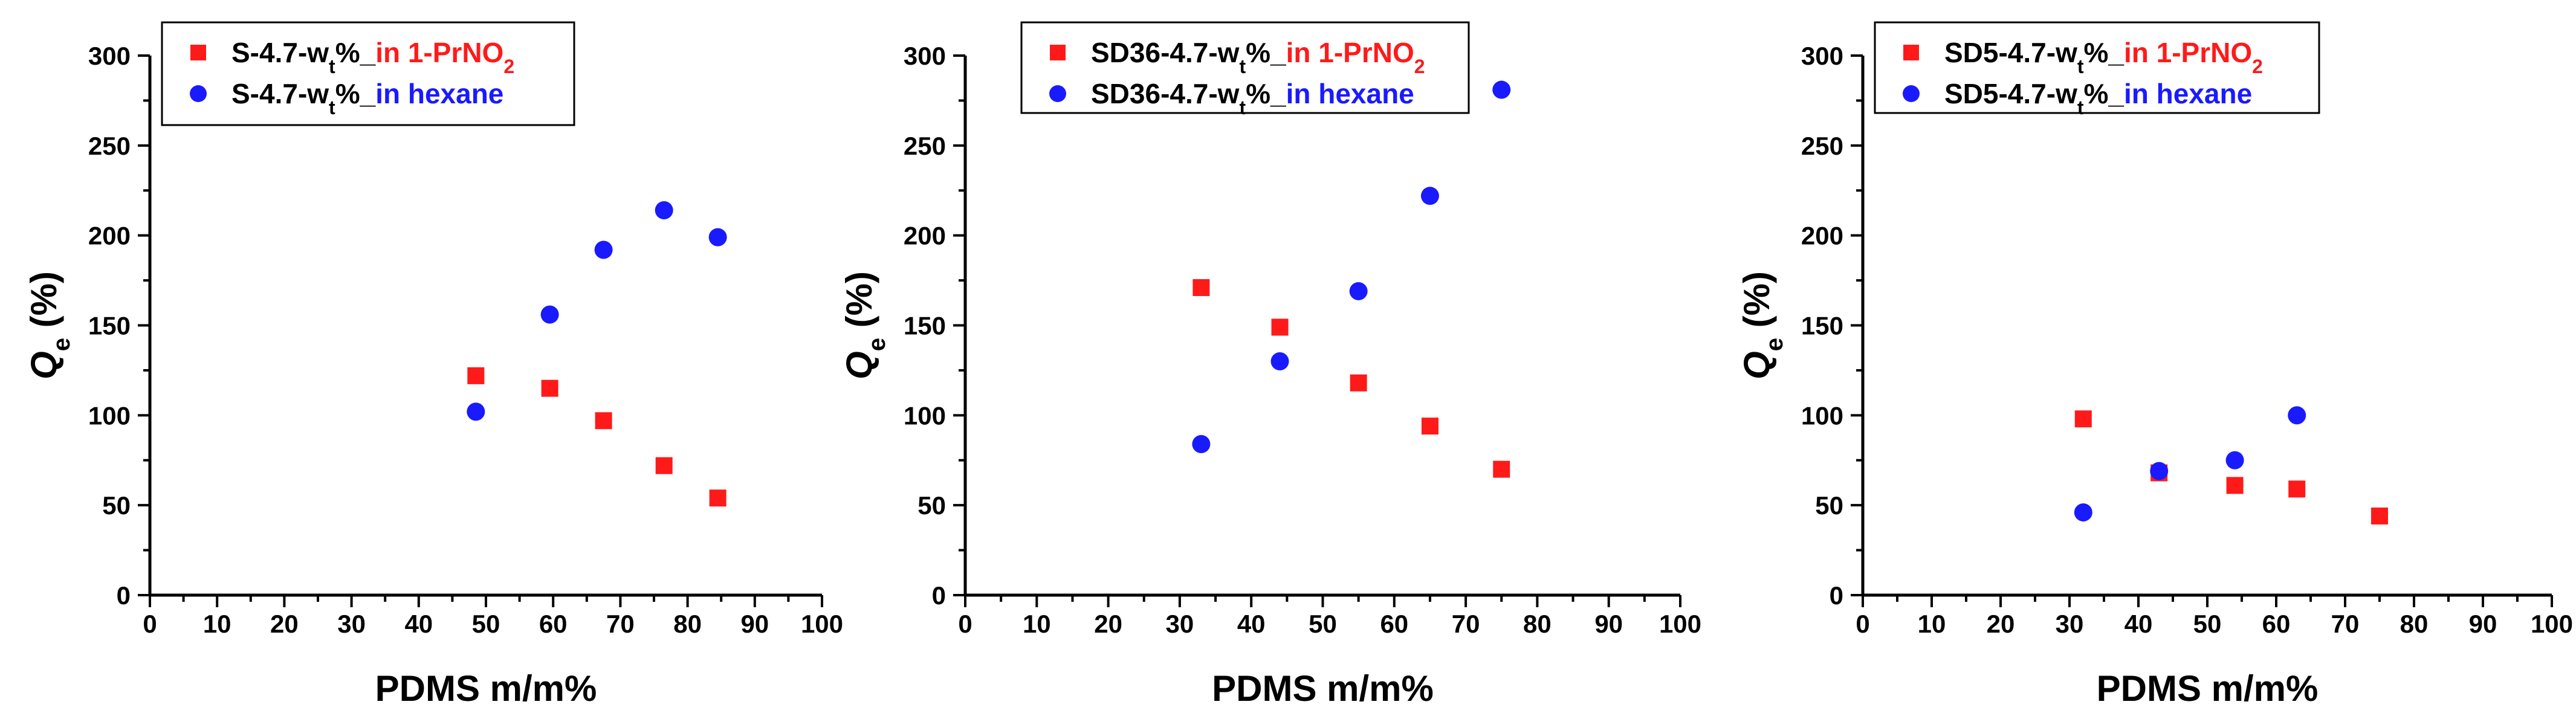  I want to click on legend-label: S-4.7-wt%_in 1-PrNO2, so click(372, 57).